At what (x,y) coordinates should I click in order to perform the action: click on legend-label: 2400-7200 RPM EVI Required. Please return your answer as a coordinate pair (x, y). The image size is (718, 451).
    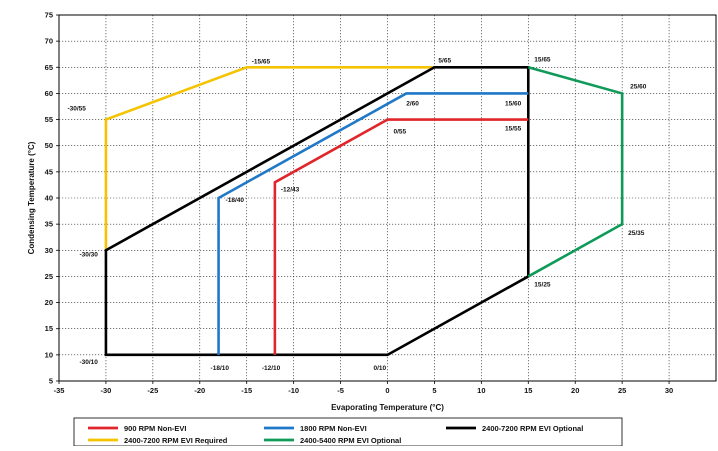
    Looking at the image, I should click on (176, 440).